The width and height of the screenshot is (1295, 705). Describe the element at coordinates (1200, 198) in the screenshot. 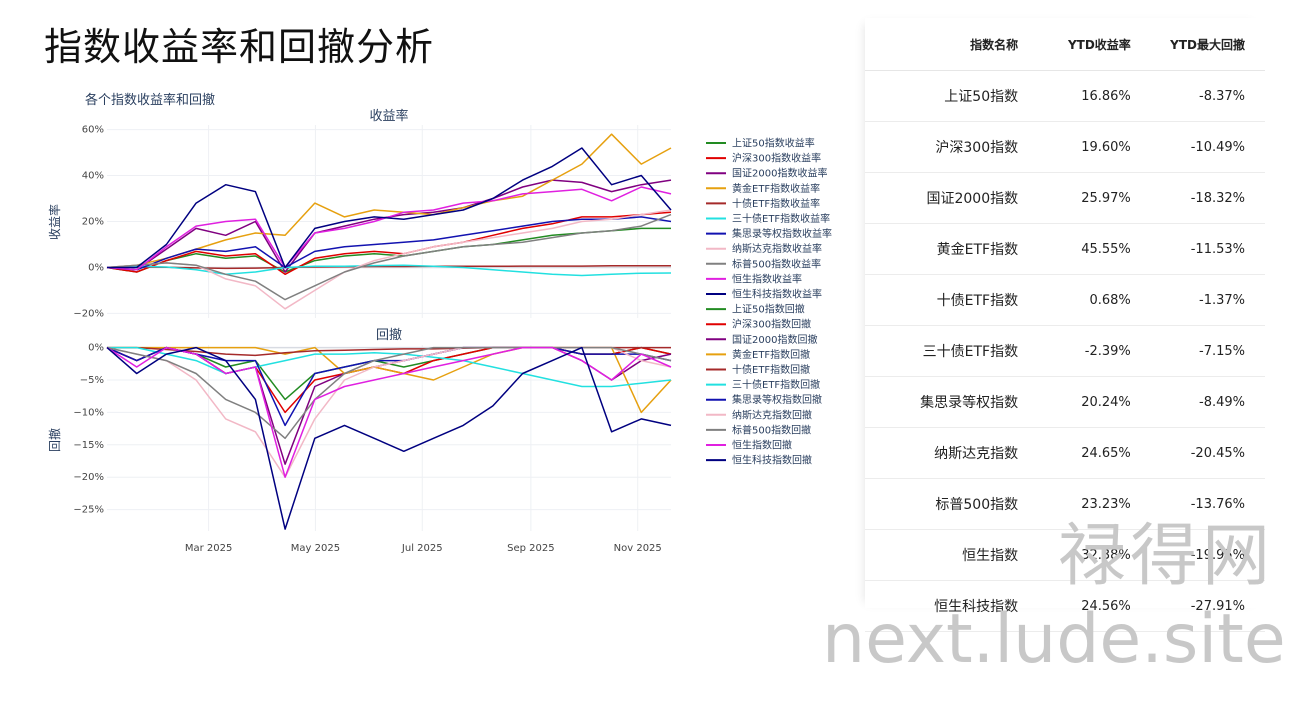

I see `cell-ytd-max-drawdown: -18.32%` at that location.